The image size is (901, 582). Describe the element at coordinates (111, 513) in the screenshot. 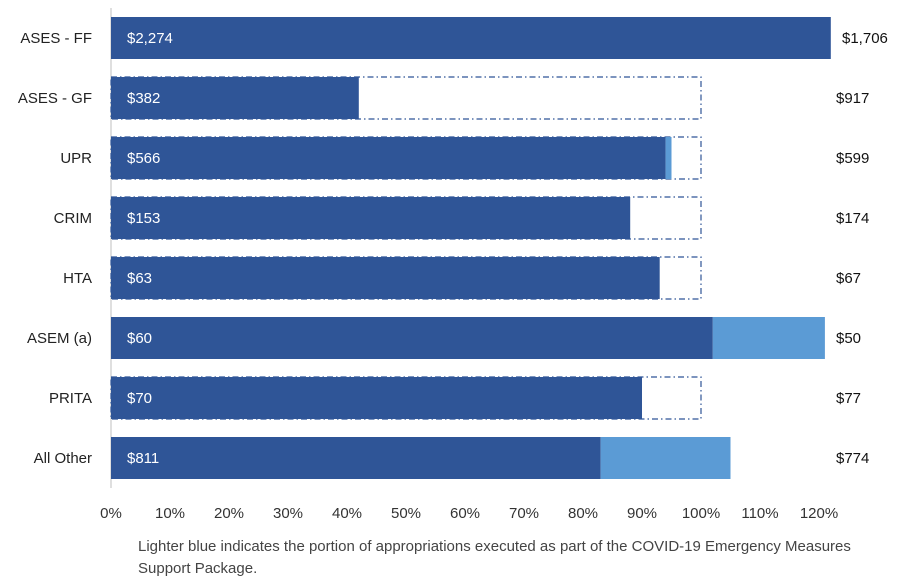

I see `x-tick-label-0: 0%` at that location.